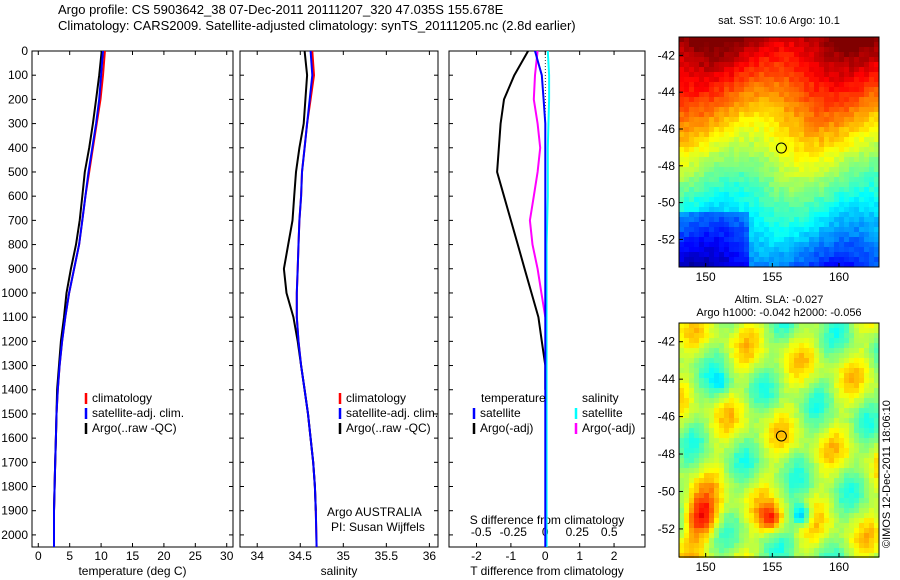  What do you see at coordinates (301, 556) in the screenshot?
I see `x-tick-label: 34.5` at bounding box center [301, 556].